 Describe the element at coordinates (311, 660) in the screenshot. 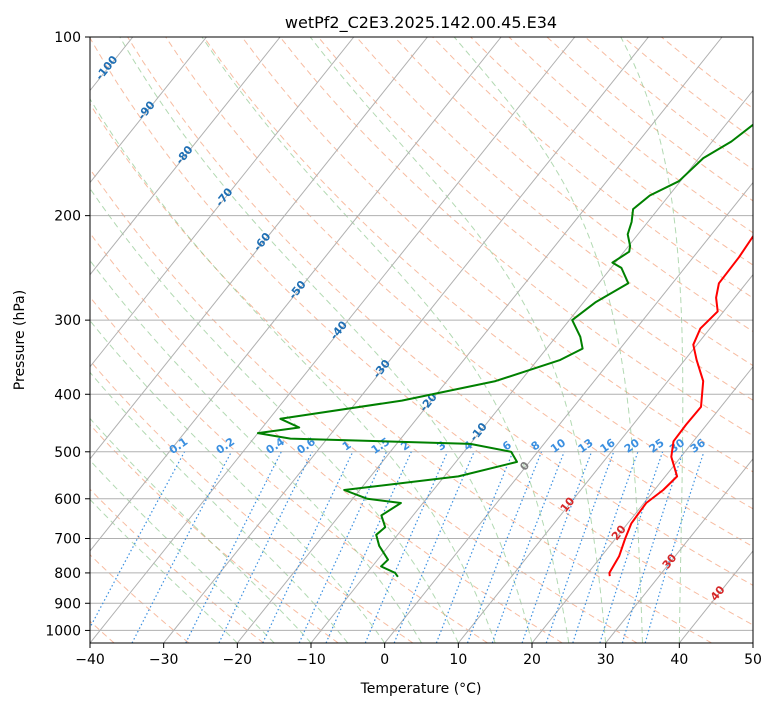

I see `x-tick-label: −10` at that location.